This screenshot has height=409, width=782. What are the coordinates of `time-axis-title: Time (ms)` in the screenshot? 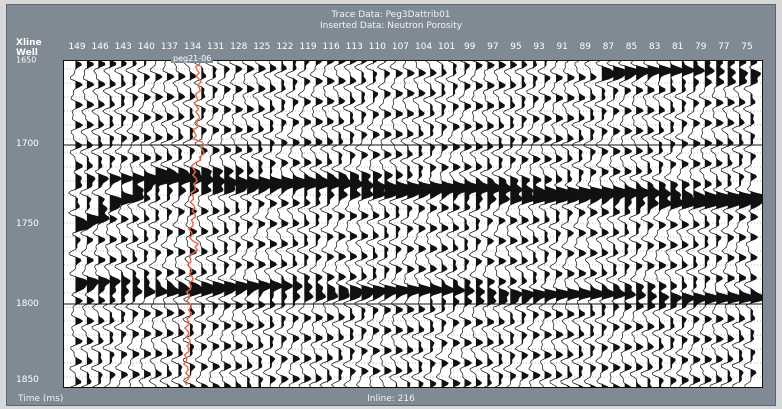 It's located at (41, 399).